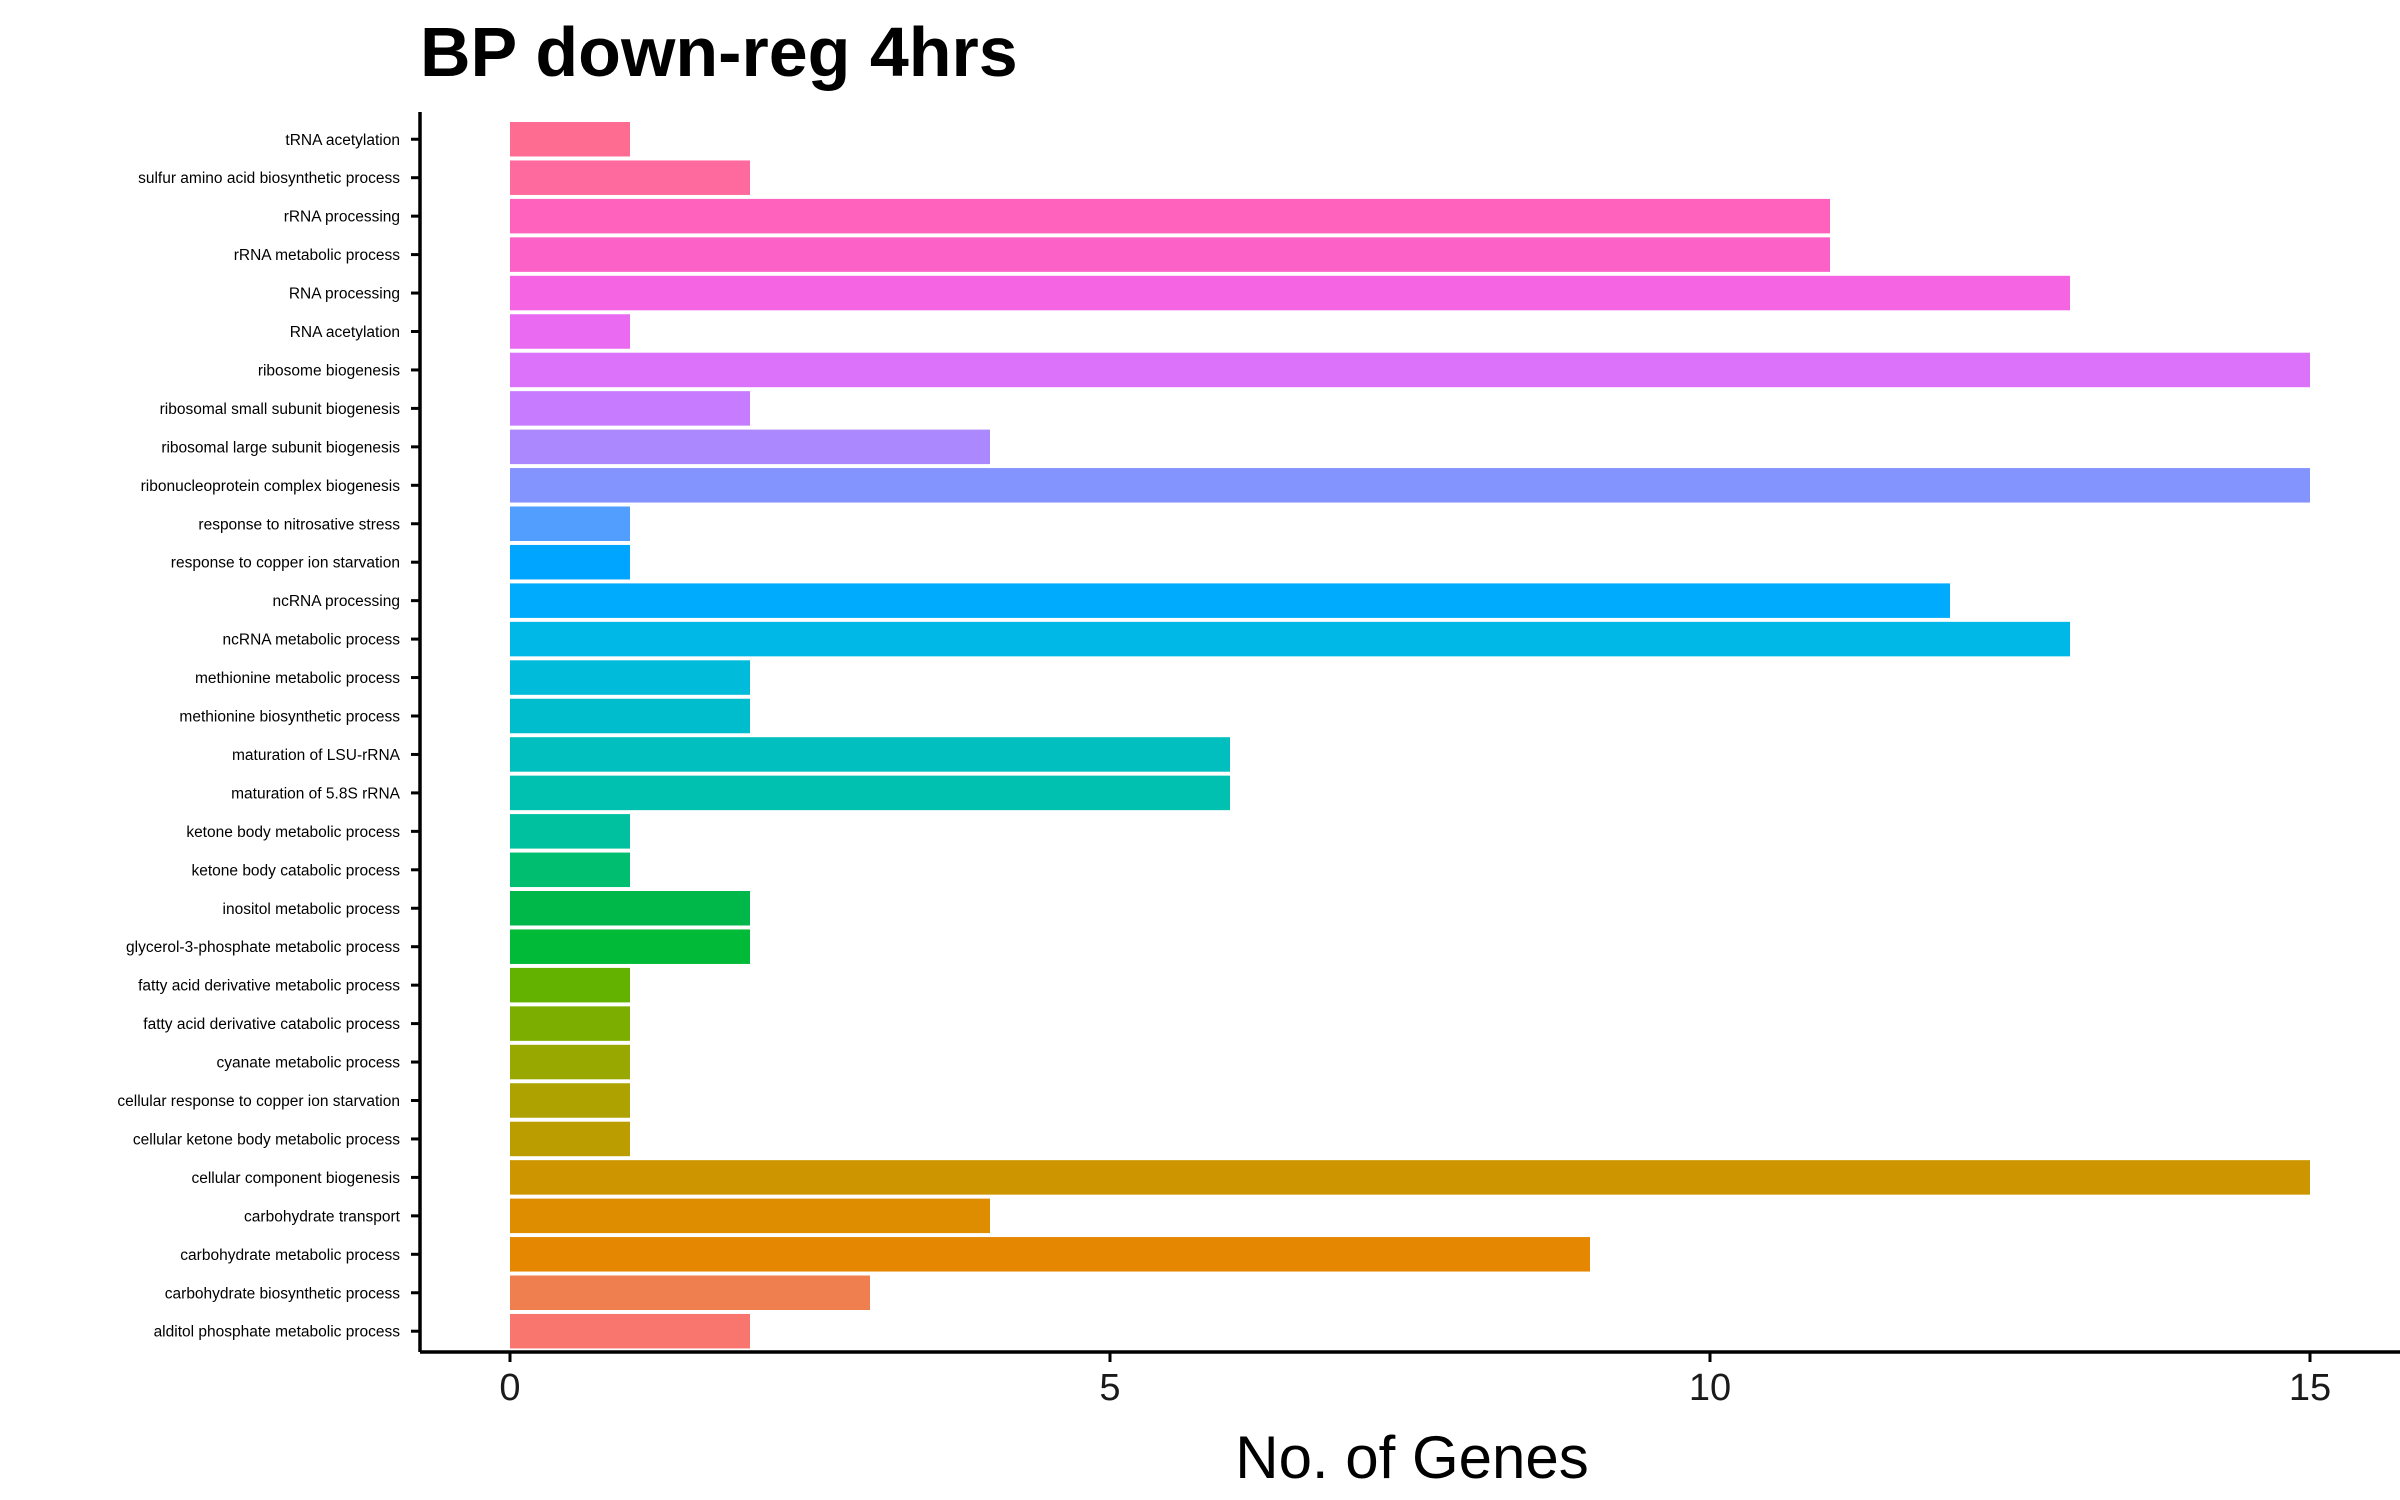 Image resolution: width=2400 pixels, height=1500 pixels. What do you see at coordinates (312, 909) in the screenshot?
I see `y-tick-label: inositol metabolic process` at bounding box center [312, 909].